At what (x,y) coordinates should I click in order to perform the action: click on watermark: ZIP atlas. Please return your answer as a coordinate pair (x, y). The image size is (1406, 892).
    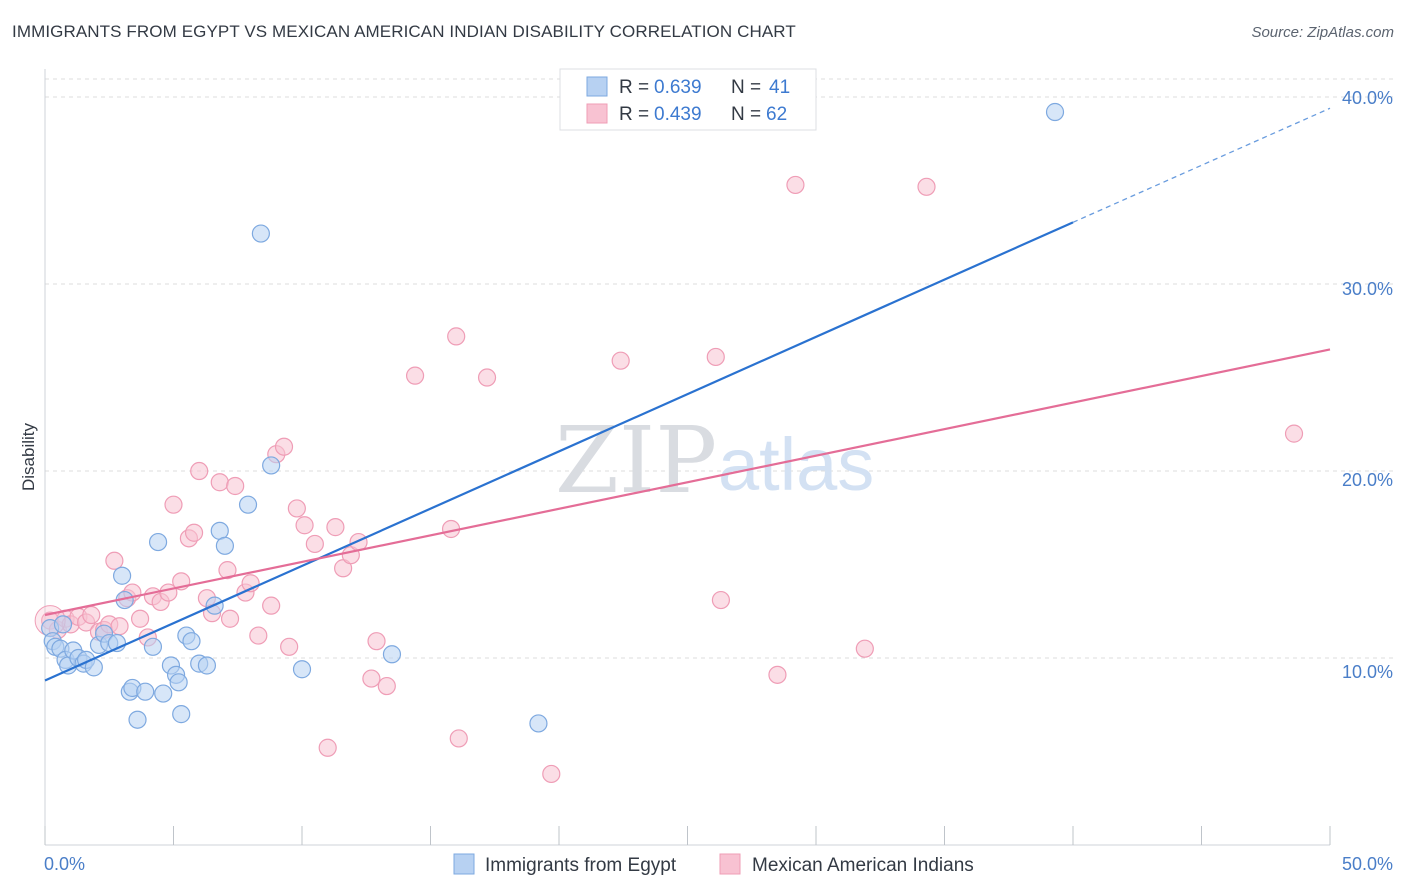
    Looking at the image, I should click on (714, 460).